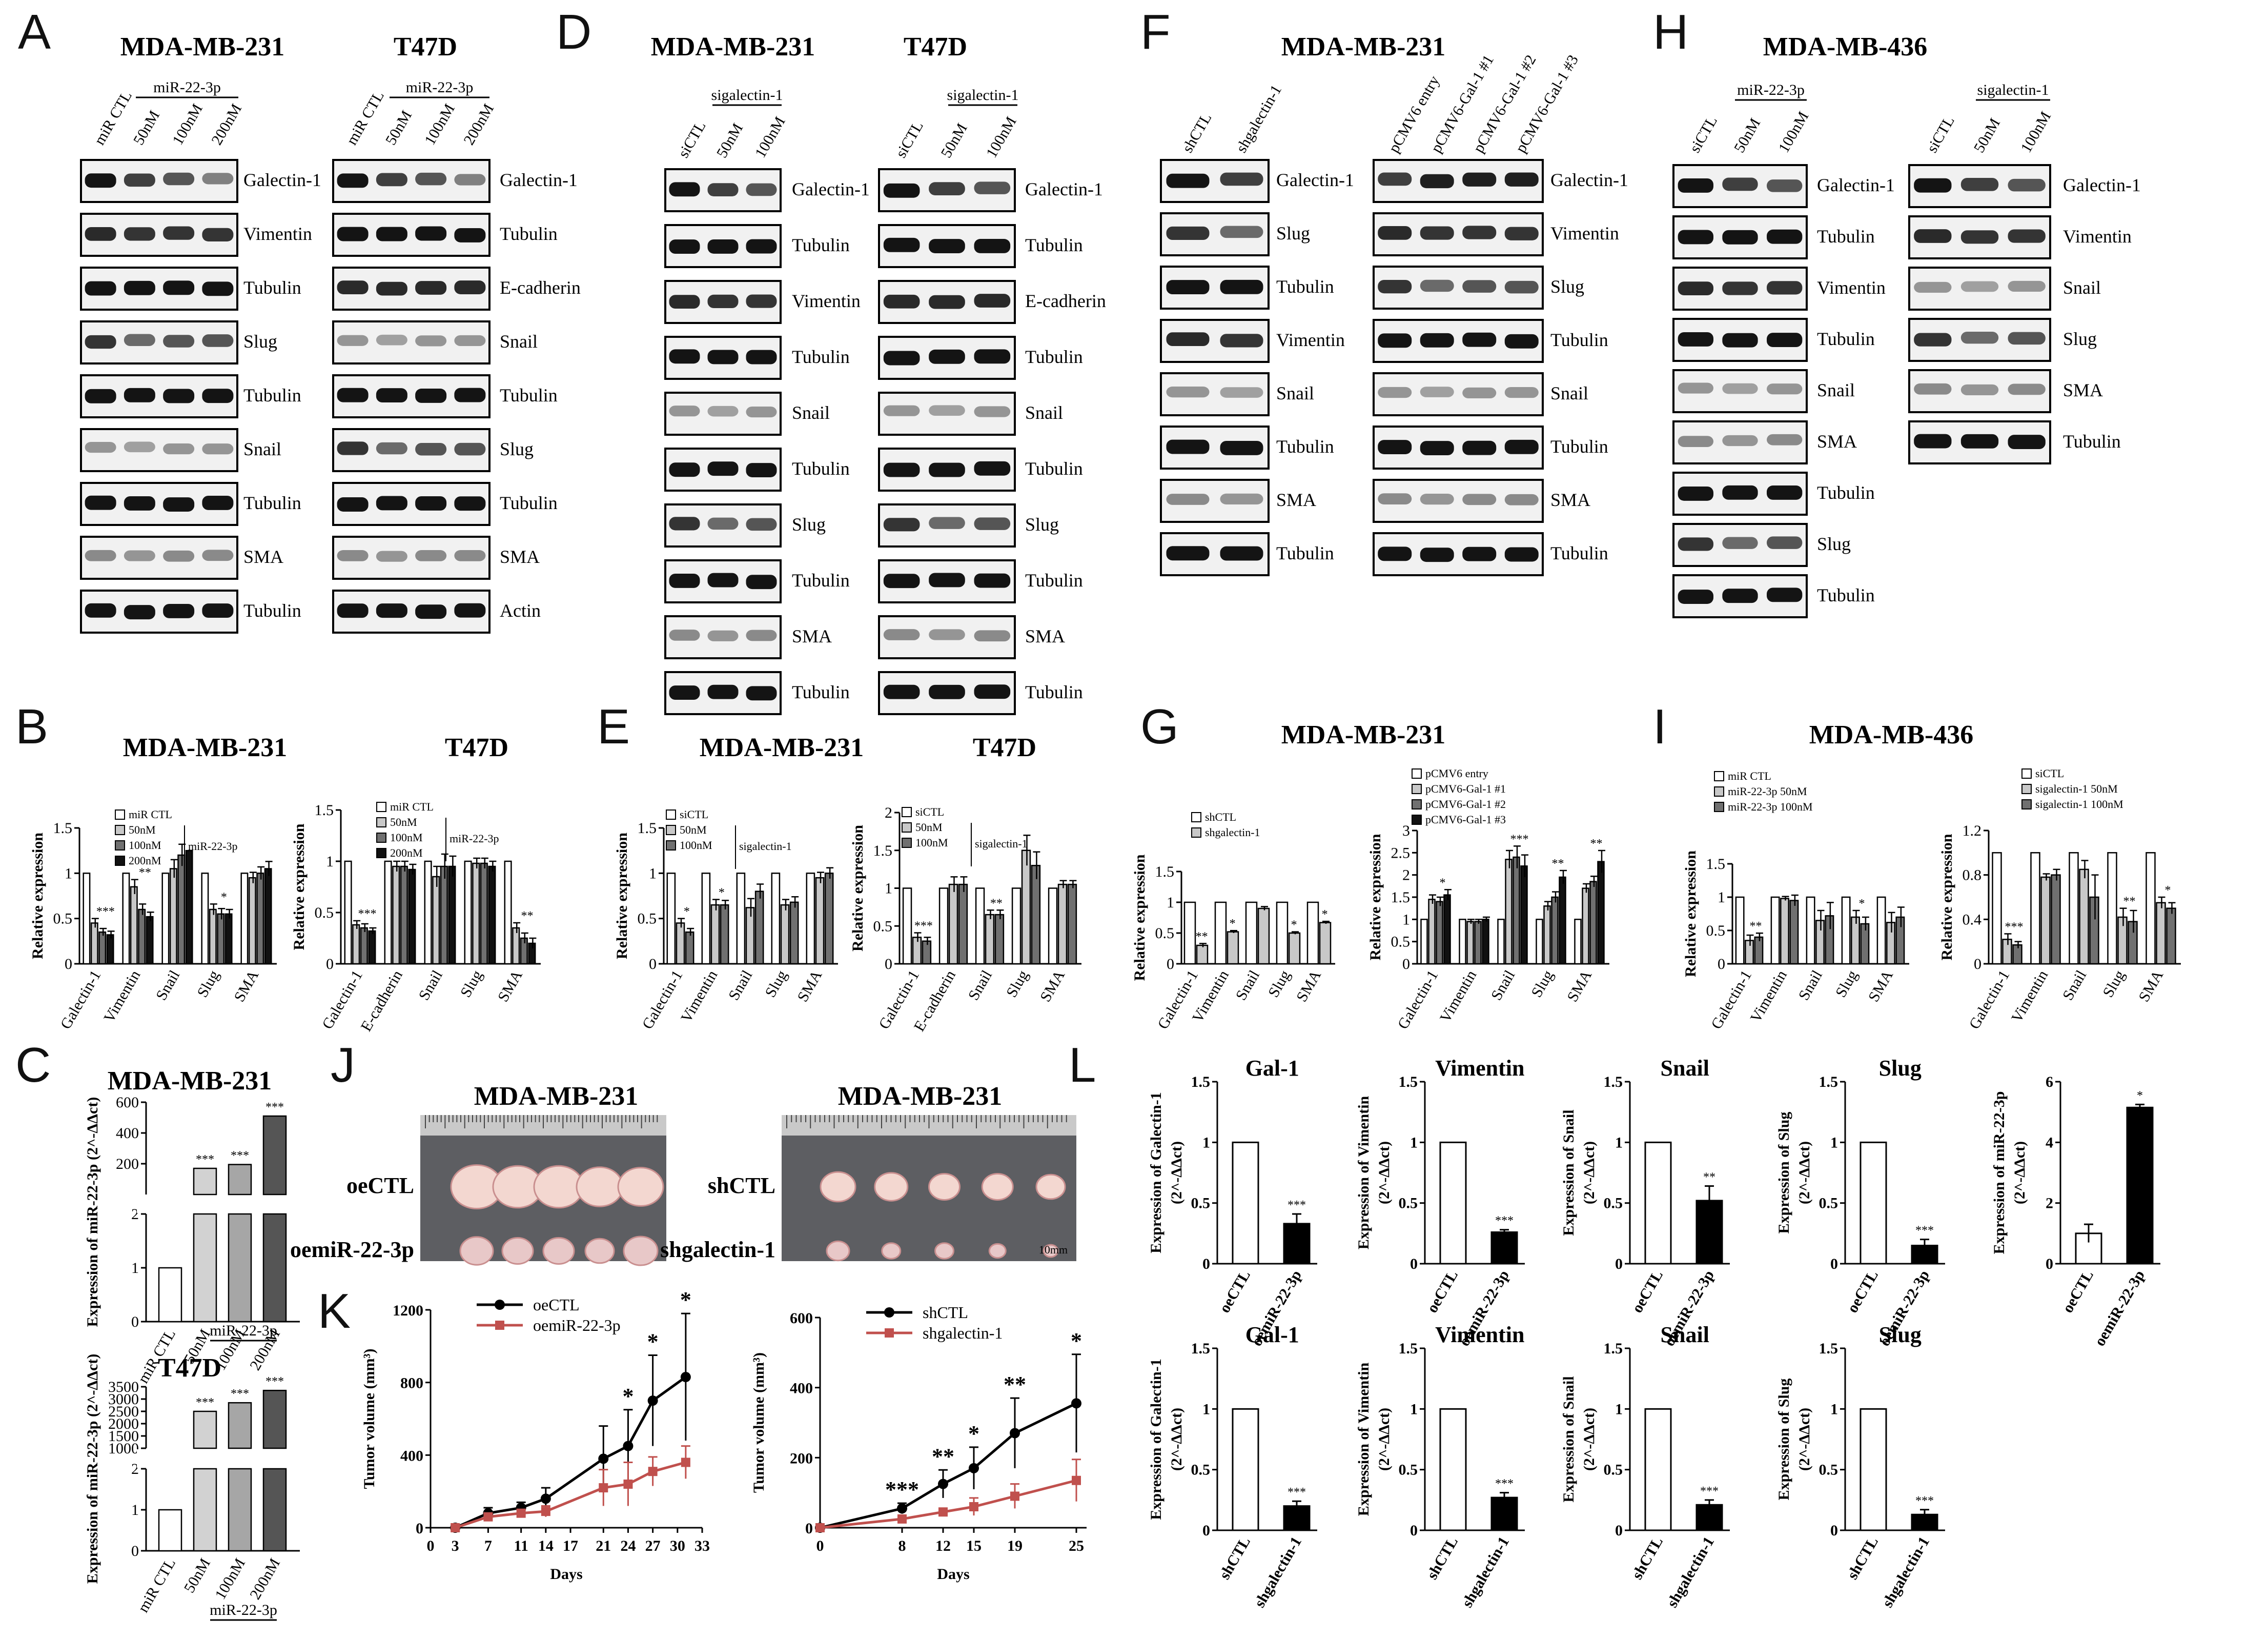 The height and width of the screenshot is (1640, 2268). What do you see at coordinates (993, 246) in the screenshot?
I see `D-right-blot-1-band` at bounding box center [993, 246].